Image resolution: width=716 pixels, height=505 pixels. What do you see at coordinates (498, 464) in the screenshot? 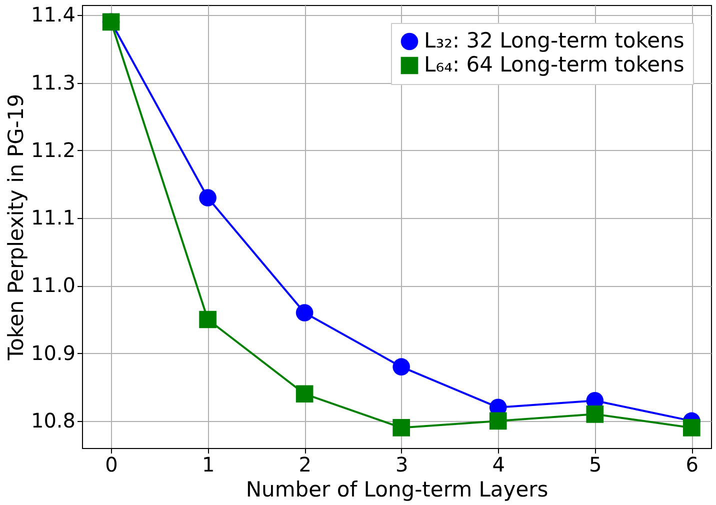
I see `x-tick-label: 4` at bounding box center [498, 464].